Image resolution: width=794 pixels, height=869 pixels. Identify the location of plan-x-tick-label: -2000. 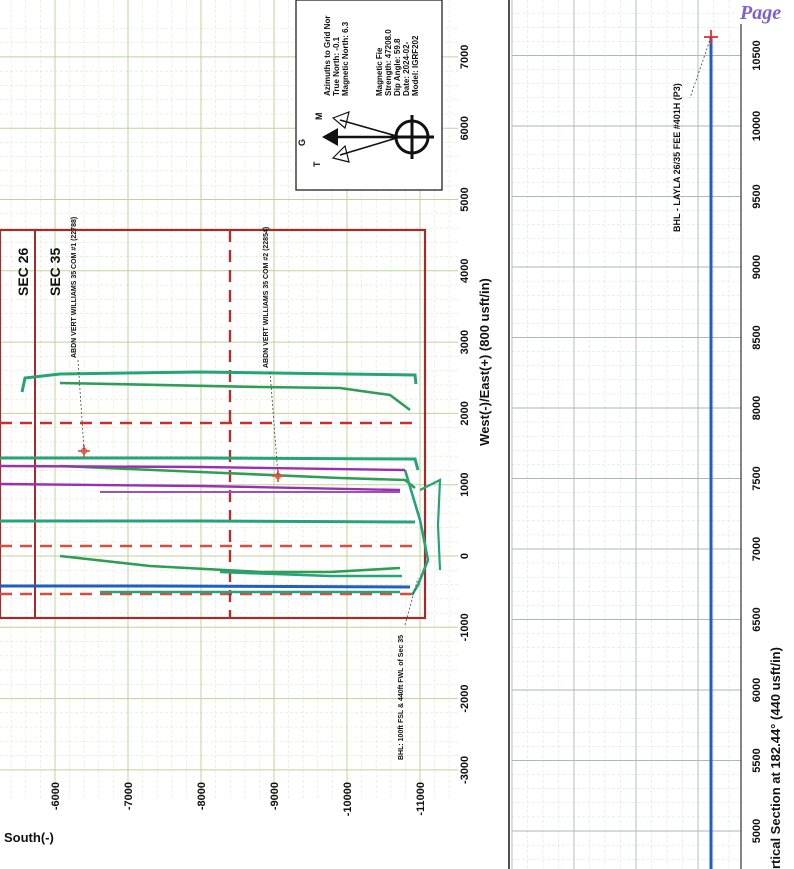
(465, 699).